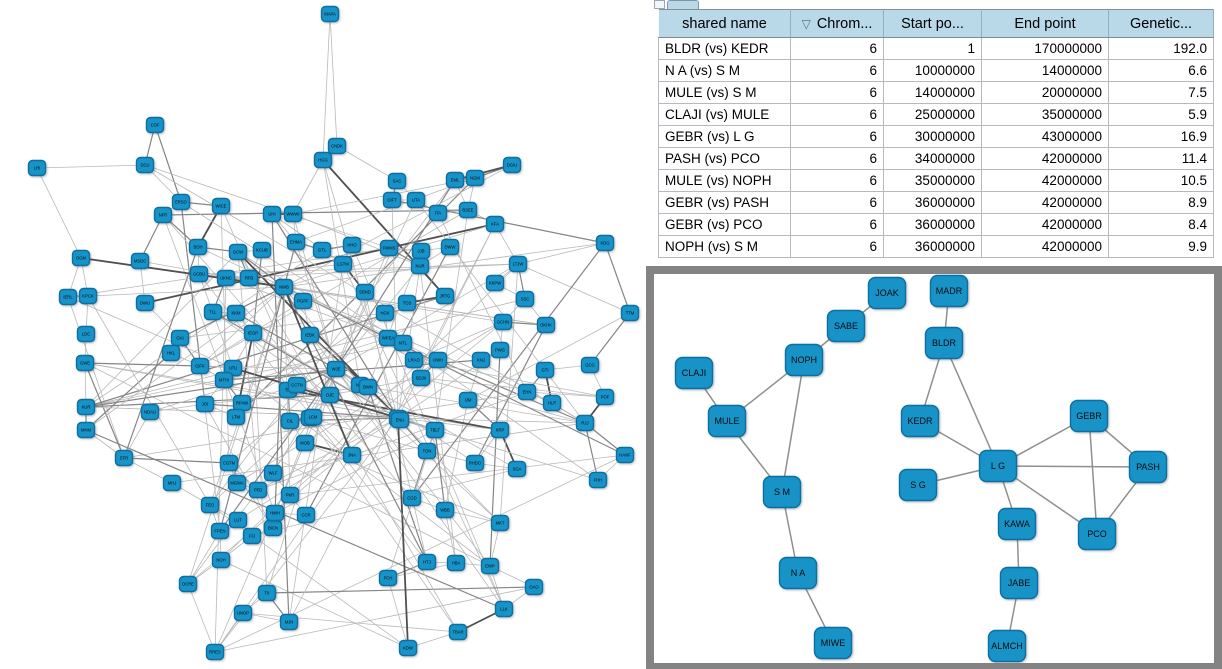 This screenshot has height=669, width=1222. What do you see at coordinates (392, 200) in the screenshot?
I see `network-node: OIFT` at bounding box center [392, 200].